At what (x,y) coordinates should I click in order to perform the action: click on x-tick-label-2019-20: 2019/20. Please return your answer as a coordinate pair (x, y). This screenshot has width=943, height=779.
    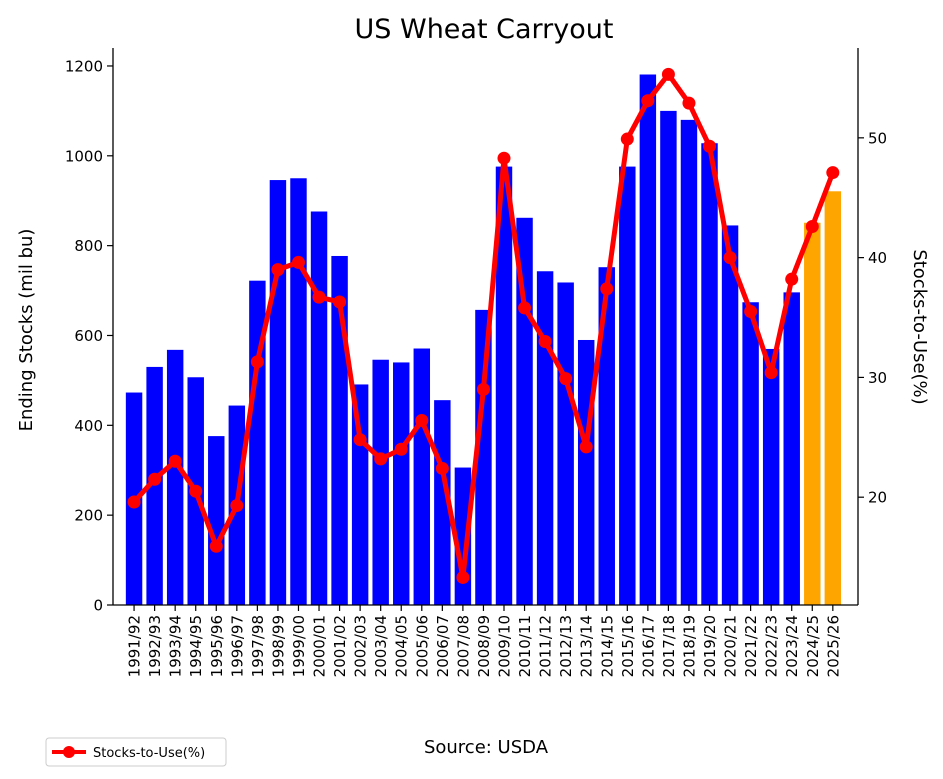
    Looking at the image, I should click on (710, 646).